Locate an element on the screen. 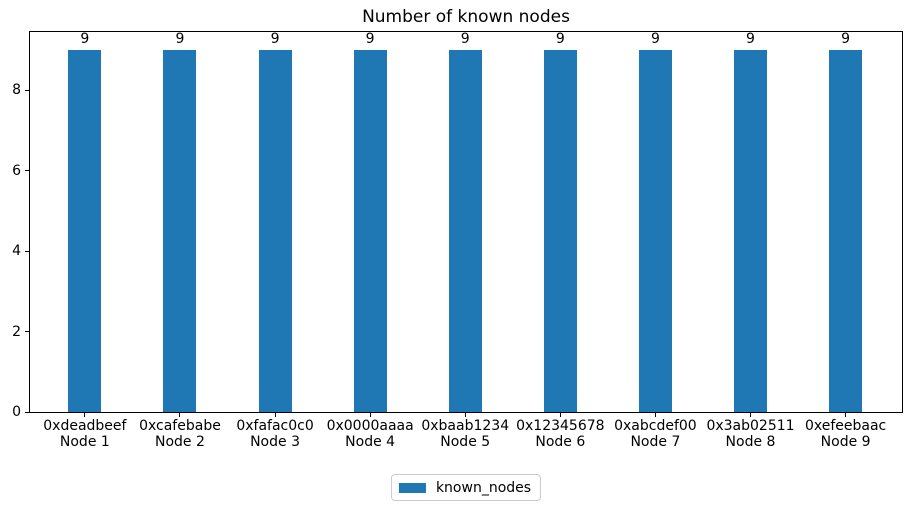  x-tick-label: 0xabcdef00 Node 7 is located at coordinates (655, 434).